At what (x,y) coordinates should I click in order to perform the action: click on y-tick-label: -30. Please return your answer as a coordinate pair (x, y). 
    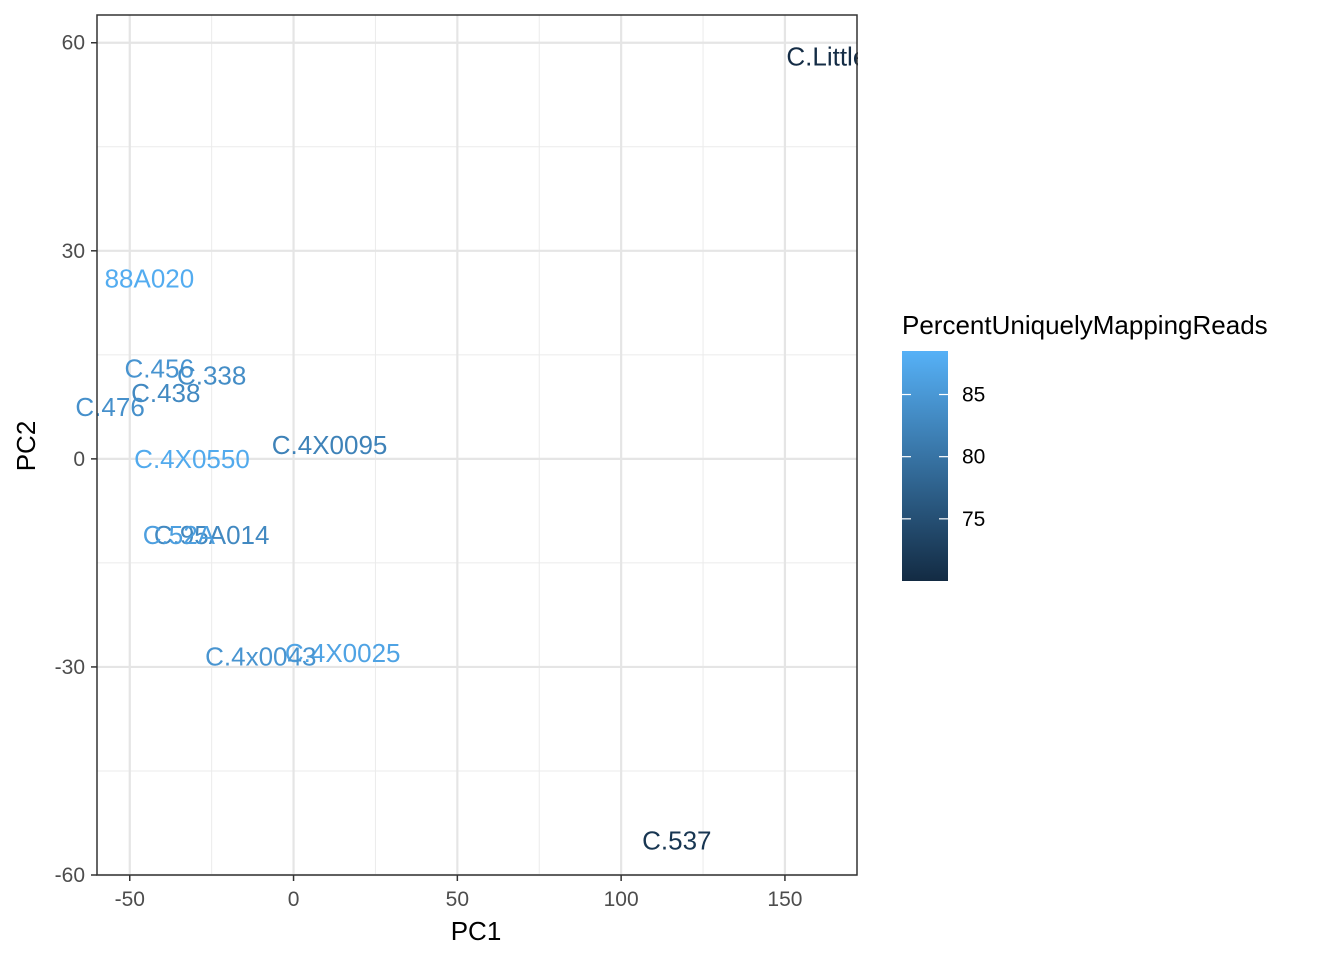
    Looking at the image, I should click on (70, 667).